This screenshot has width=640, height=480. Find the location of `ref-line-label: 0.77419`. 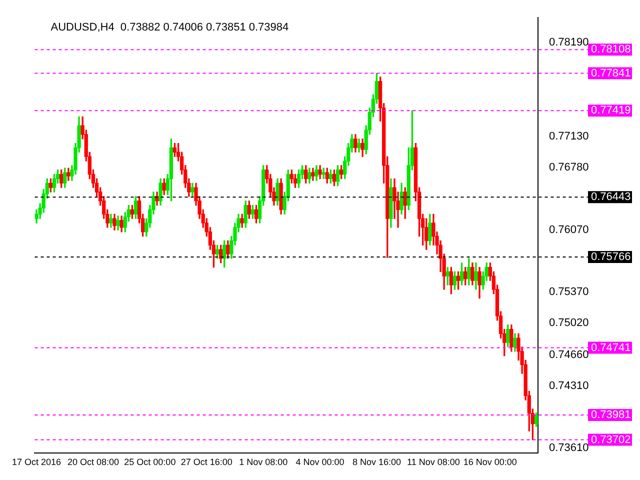

ref-line-label: 0.77419 is located at coordinates (611, 110).